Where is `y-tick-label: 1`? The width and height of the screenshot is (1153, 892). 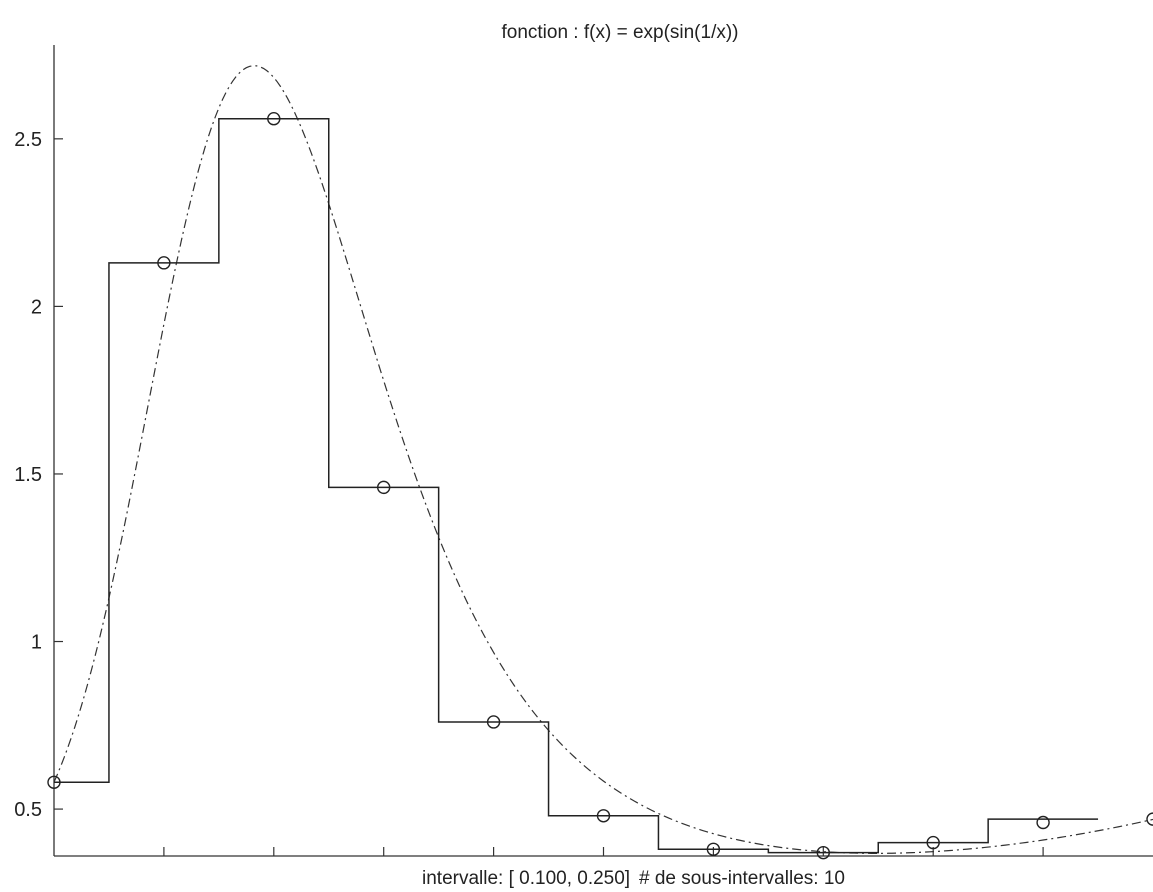 y-tick-label: 1 is located at coordinates (36, 643).